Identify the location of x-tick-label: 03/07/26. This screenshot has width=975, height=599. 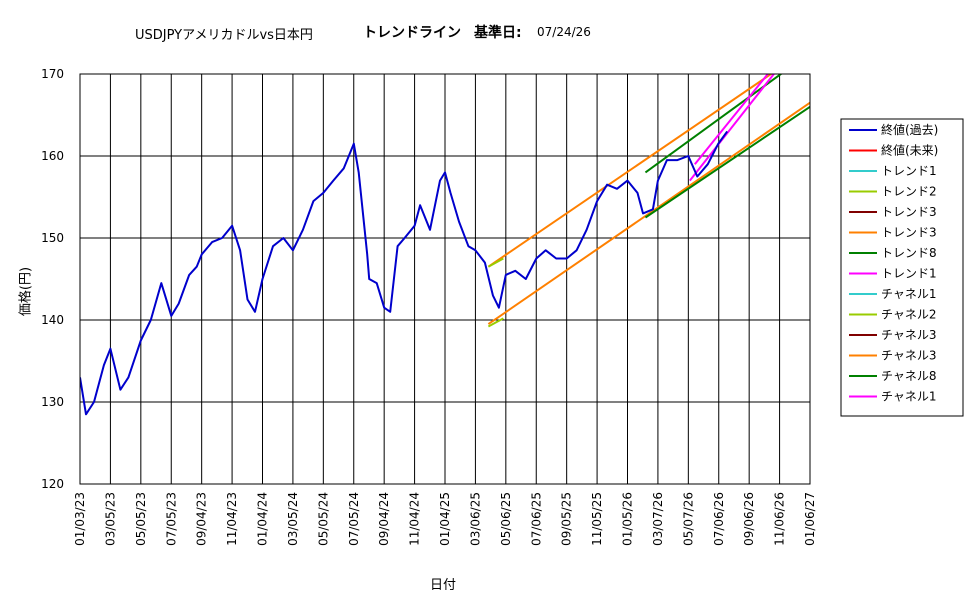
(658, 519).